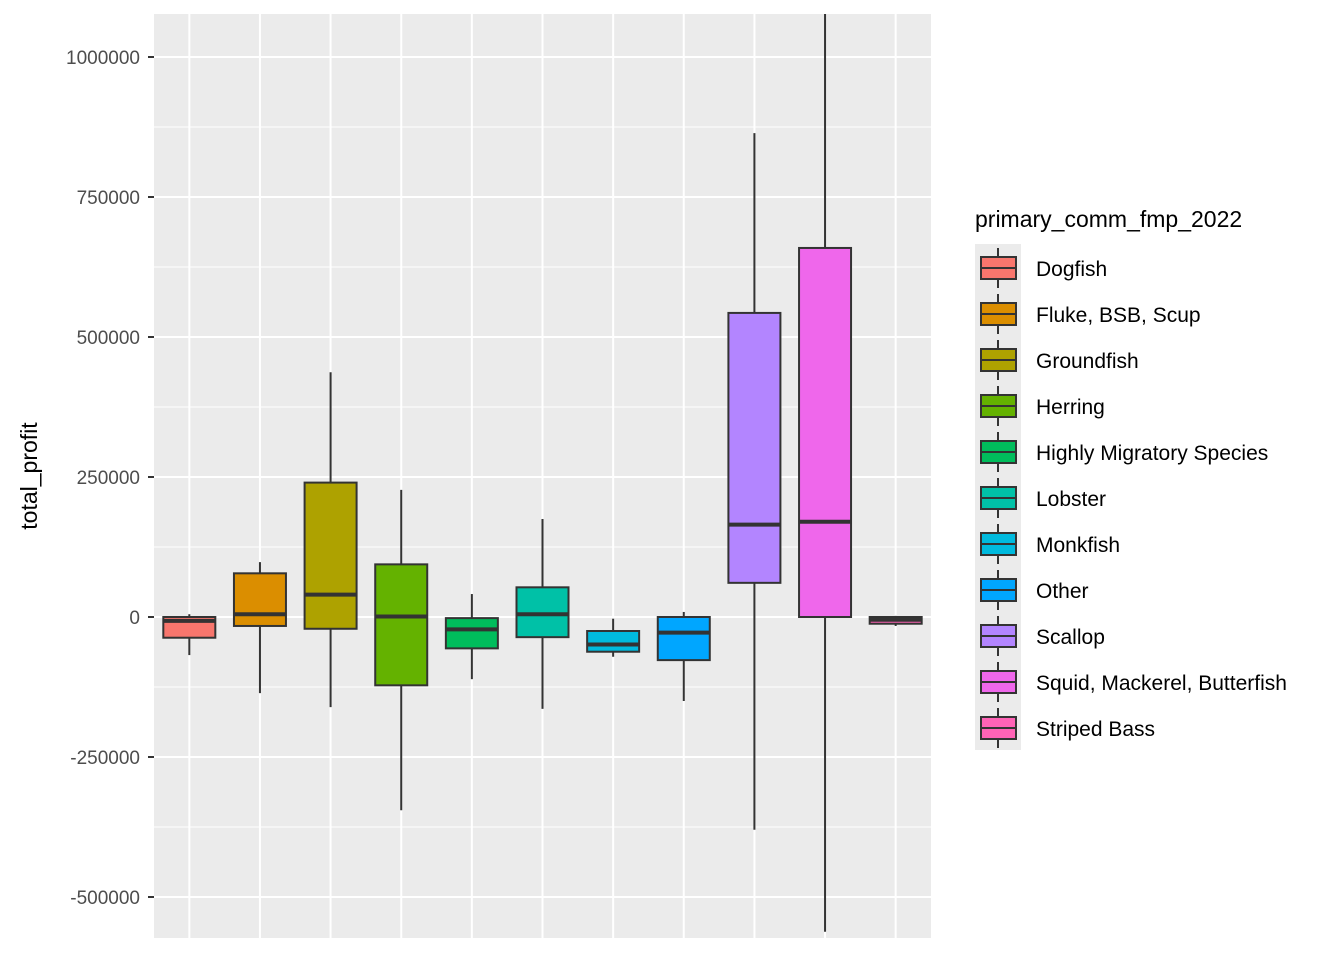 This screenshot has width=1344, height=965. I want to click on legend-label: Groundfish, so click(1087, 361).